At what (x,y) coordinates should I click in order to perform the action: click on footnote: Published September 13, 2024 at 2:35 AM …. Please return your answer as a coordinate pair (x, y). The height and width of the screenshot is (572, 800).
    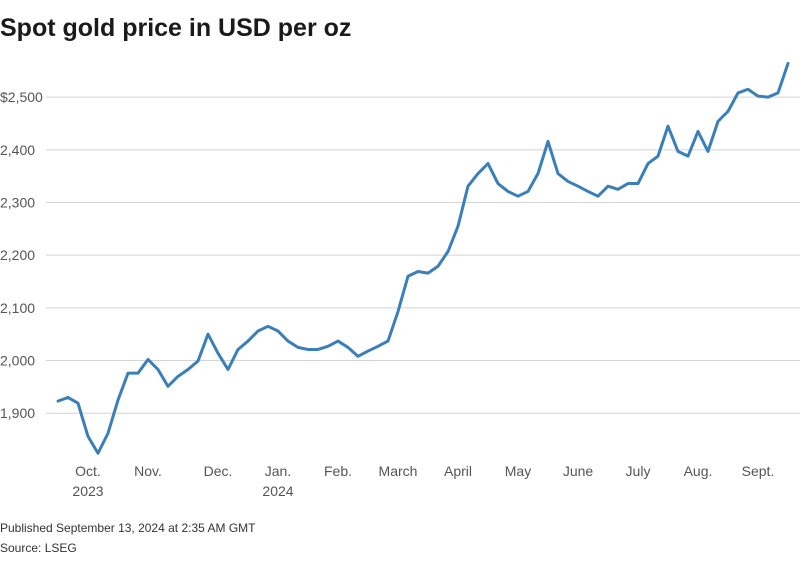
    Looking at the image, I should click on (128, 528).